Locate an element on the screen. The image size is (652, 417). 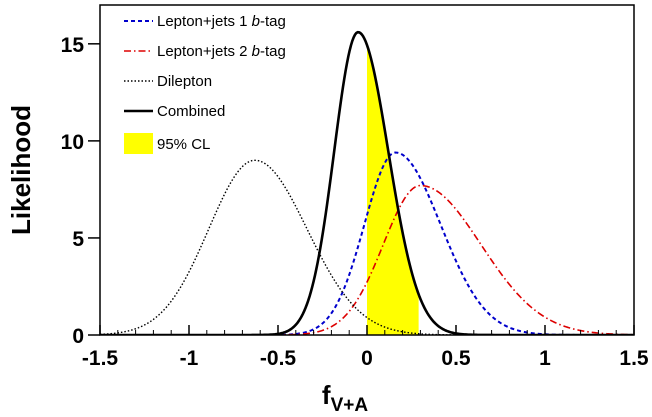
y-axis-title: Likelihood is located at coordinates (21, 170).